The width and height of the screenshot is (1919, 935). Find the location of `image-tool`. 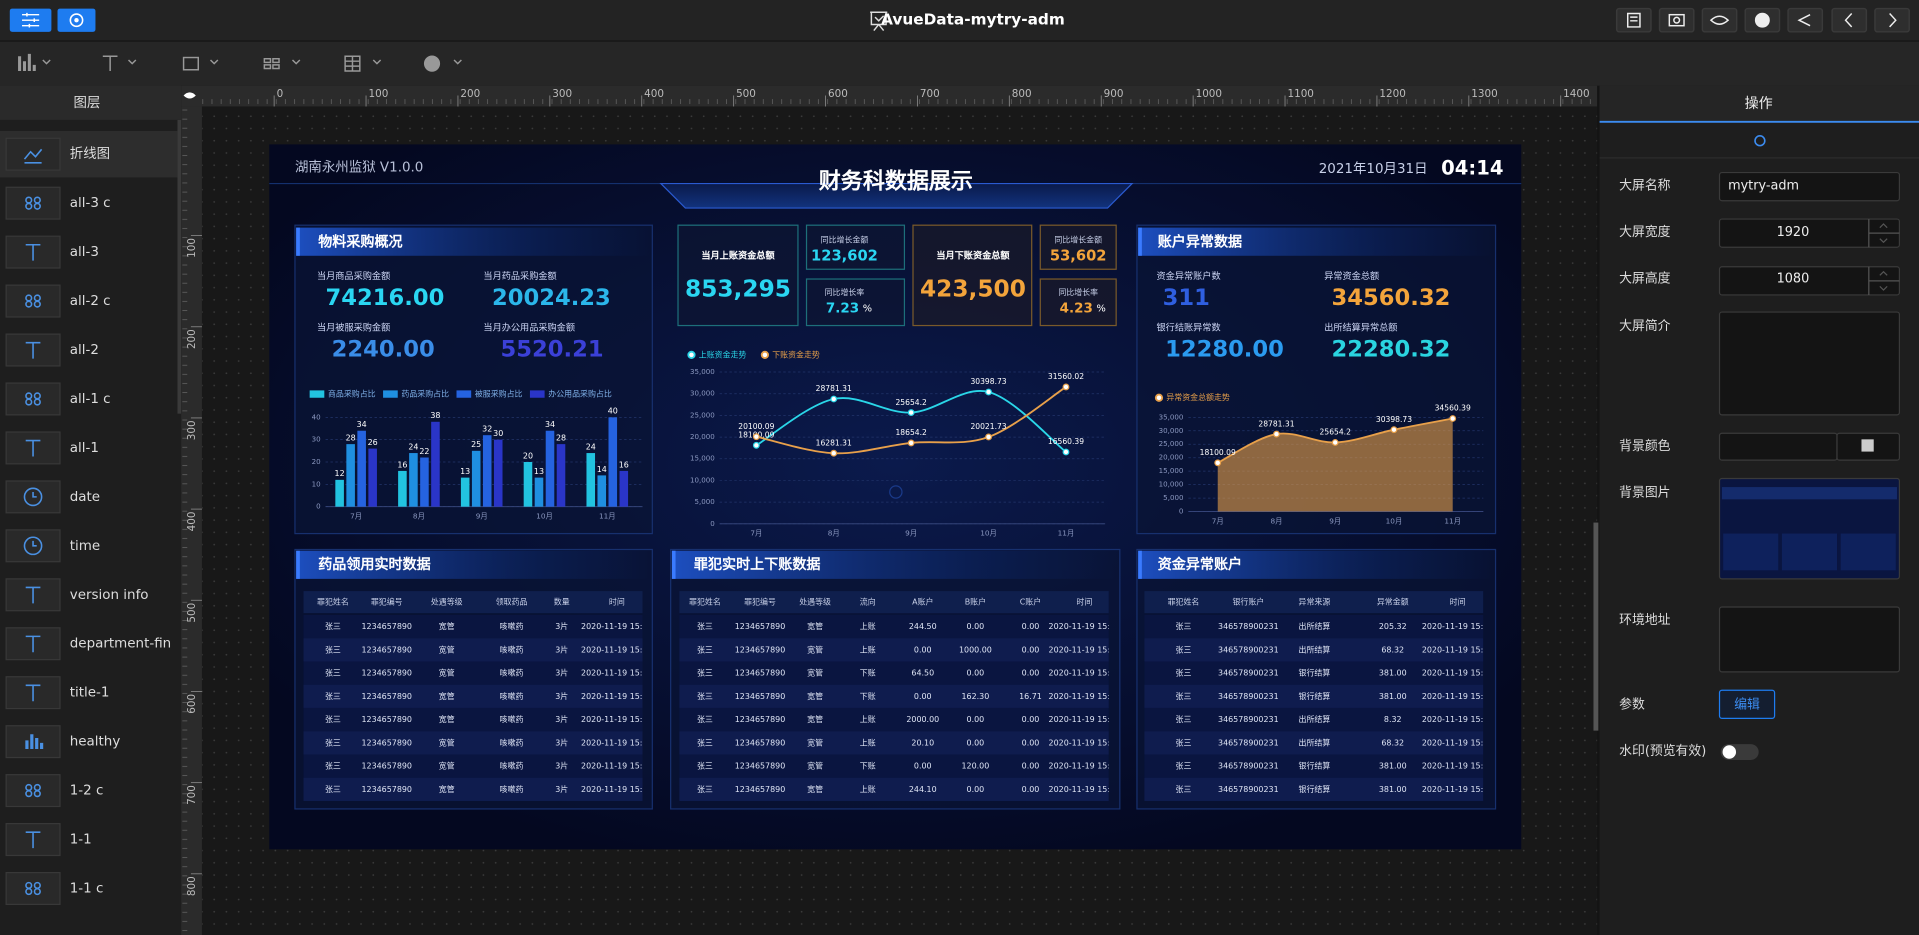

image-tool is located at coordinates (190, 63).